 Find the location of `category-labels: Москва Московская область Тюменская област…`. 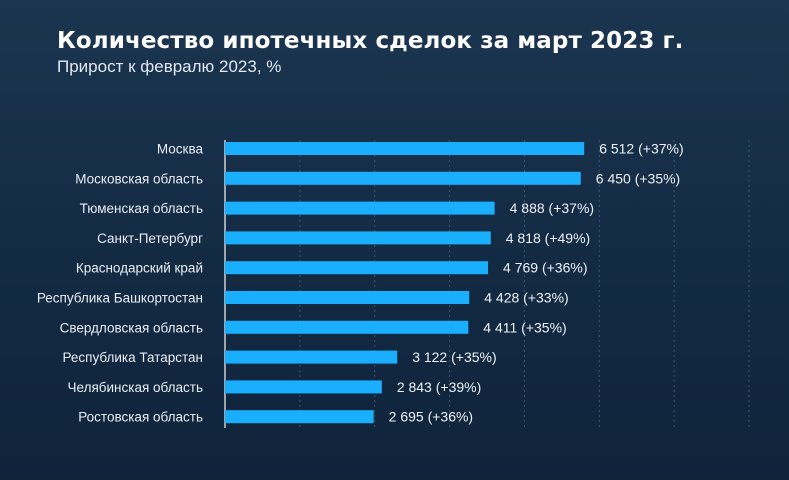

category-labels: Москва Московская область Тюменская област… is located at coordinates (120, 283).